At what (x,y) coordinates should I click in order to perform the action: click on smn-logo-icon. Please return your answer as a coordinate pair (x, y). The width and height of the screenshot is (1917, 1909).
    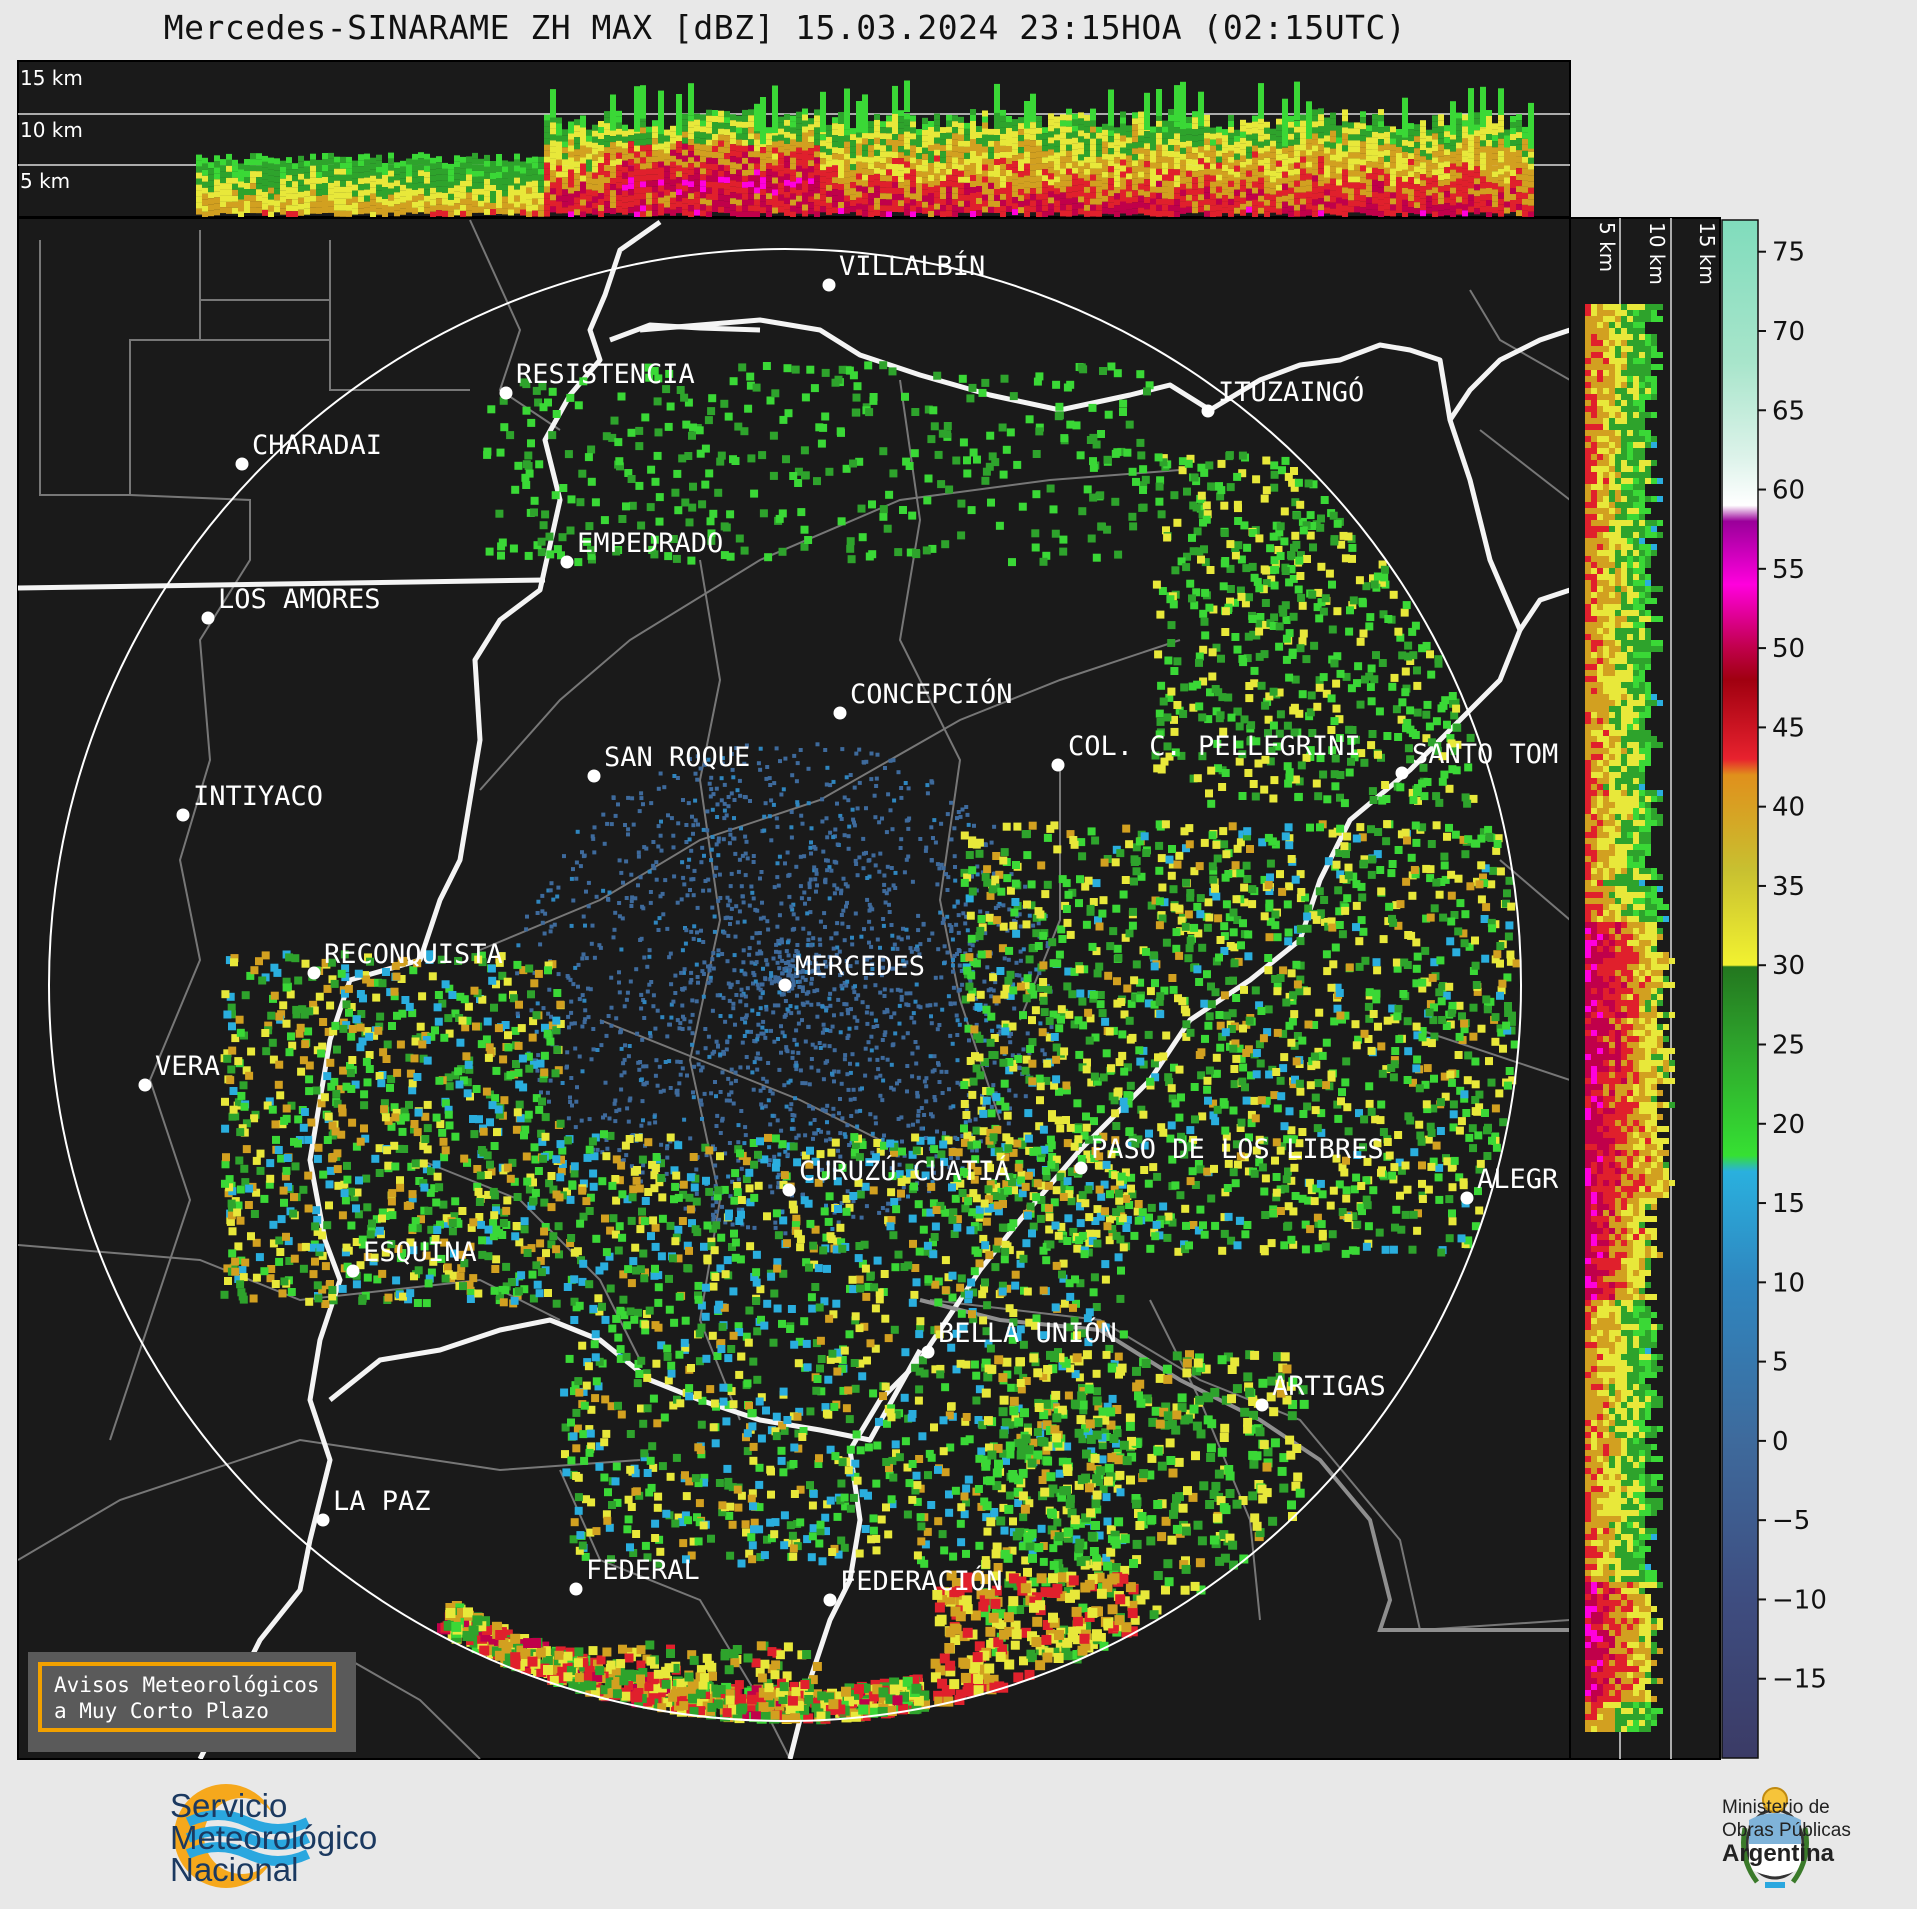
    Looking at the image, I should click on (242, 1836).